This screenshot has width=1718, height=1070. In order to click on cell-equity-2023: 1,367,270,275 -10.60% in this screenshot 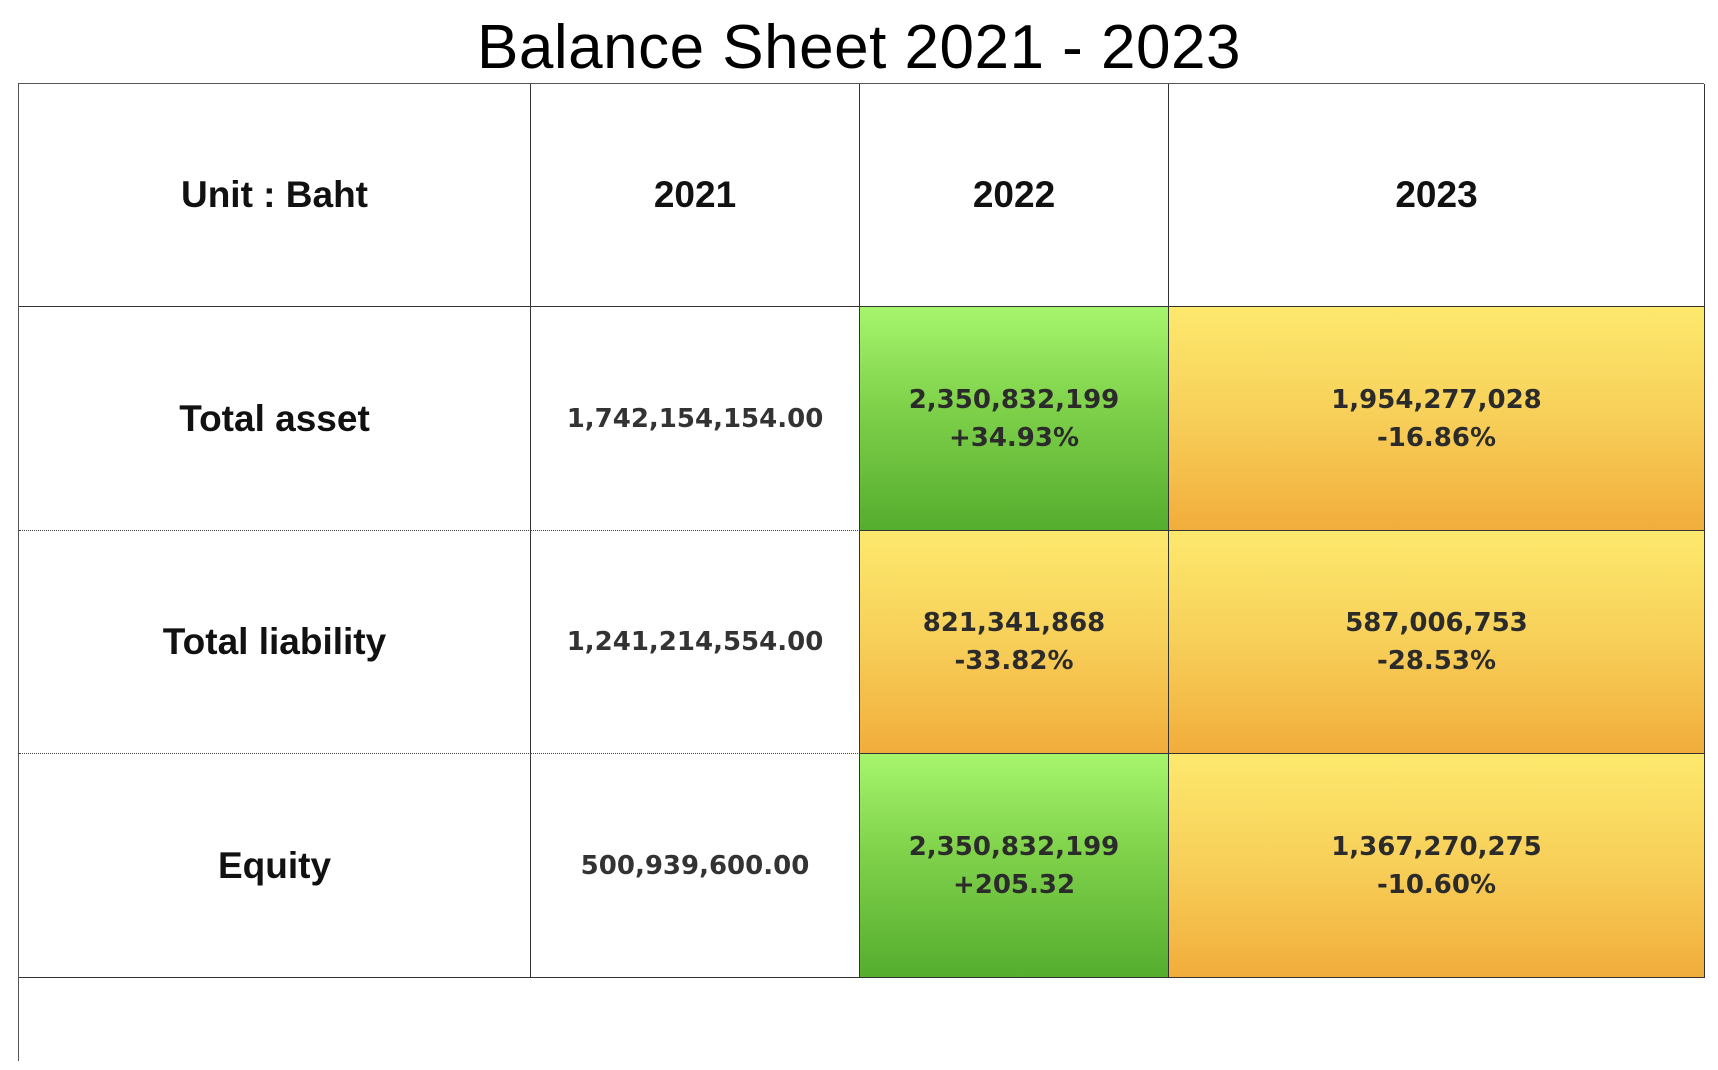, I will do `click(1437, 866)`.